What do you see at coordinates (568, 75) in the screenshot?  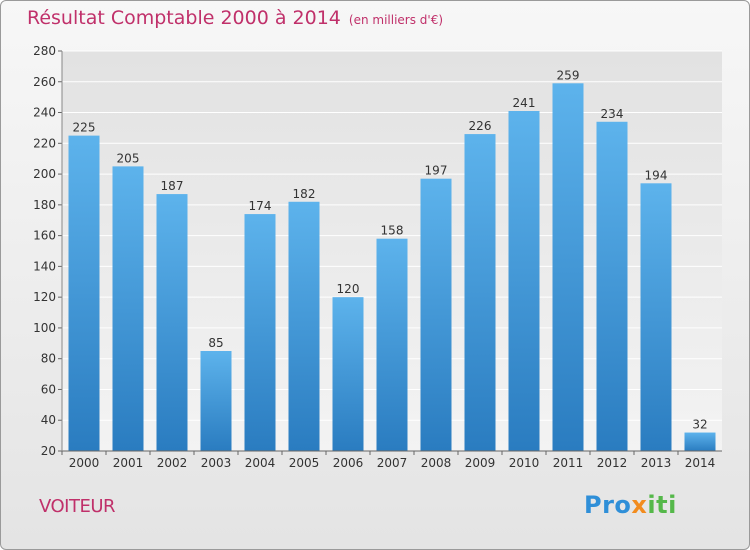 I see `data-label-2011: 259` at bounding box center [568, 75].